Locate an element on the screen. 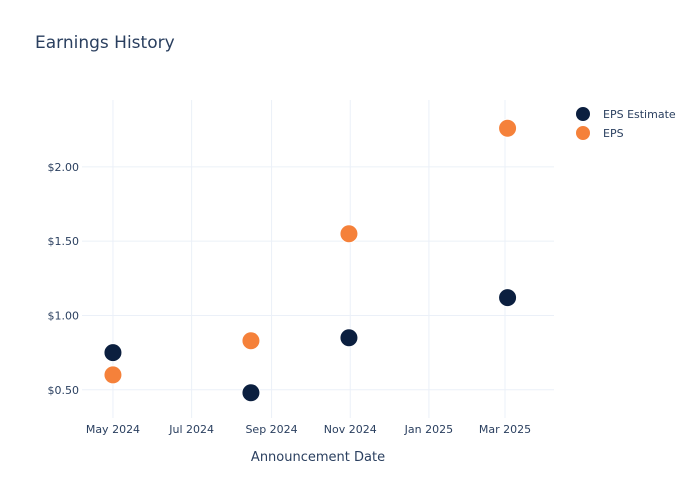 The width and height of the screenshot is (700, 500). chart-title: Earnings History is located at coordinates (105, 43).